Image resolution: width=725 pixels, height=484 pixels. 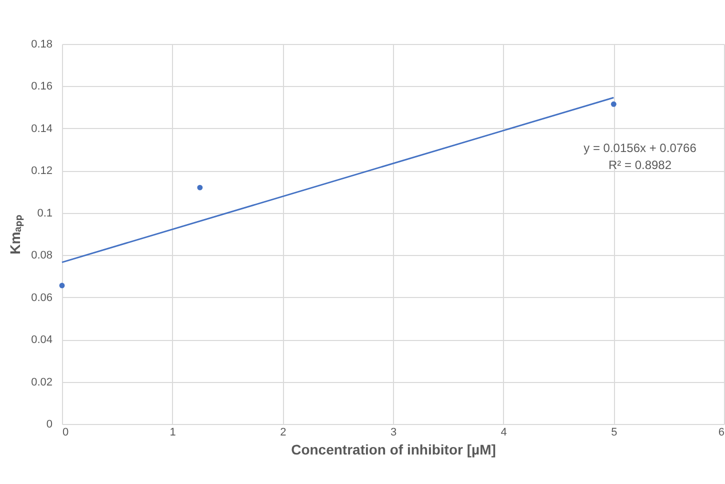 What do you see at coordinates (41, 256) in the screenshot?
I see `y-tick-label: 0.08` at bounding box center [41, 256].